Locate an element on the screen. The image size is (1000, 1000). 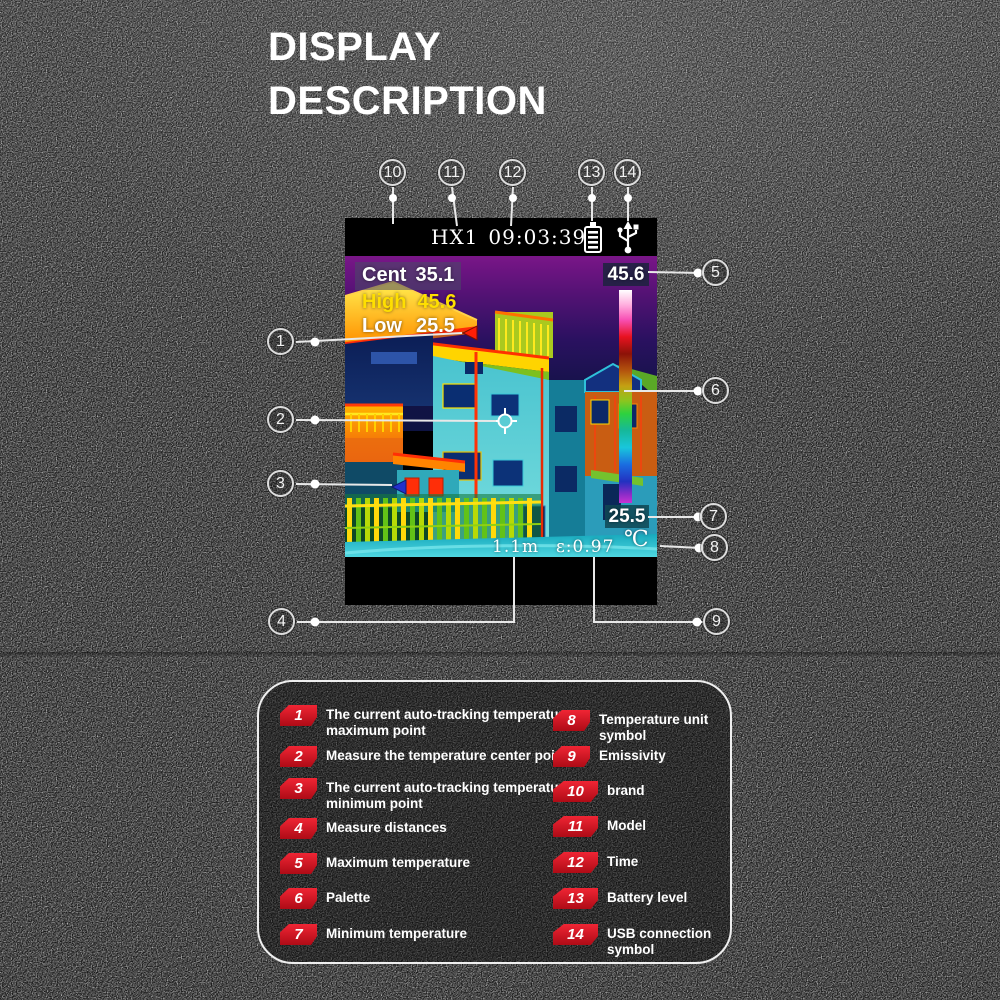
legend-badge-12: 12 is located at coordinates (575, 862).